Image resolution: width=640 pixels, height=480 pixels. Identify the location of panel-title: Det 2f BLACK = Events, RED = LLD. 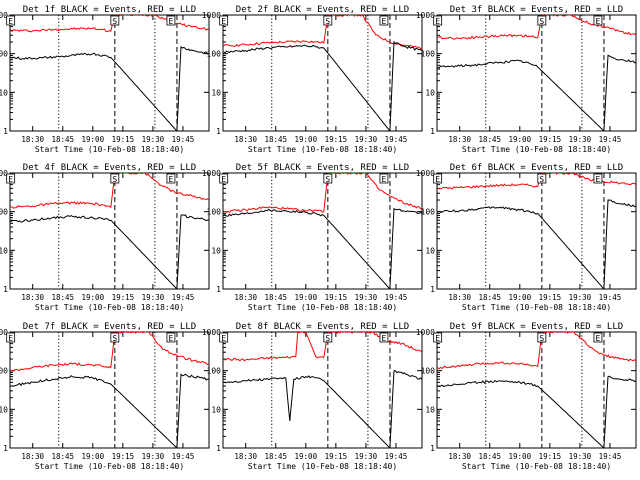
(322, 10).